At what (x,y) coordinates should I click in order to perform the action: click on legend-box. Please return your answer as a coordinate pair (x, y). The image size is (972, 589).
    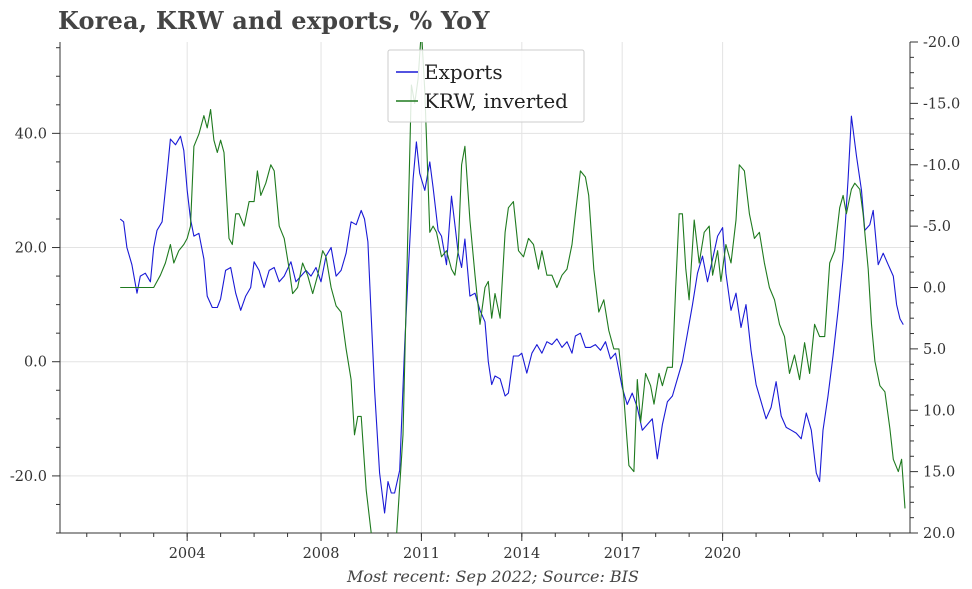
    Looking at the image, I should click on (486, 86).